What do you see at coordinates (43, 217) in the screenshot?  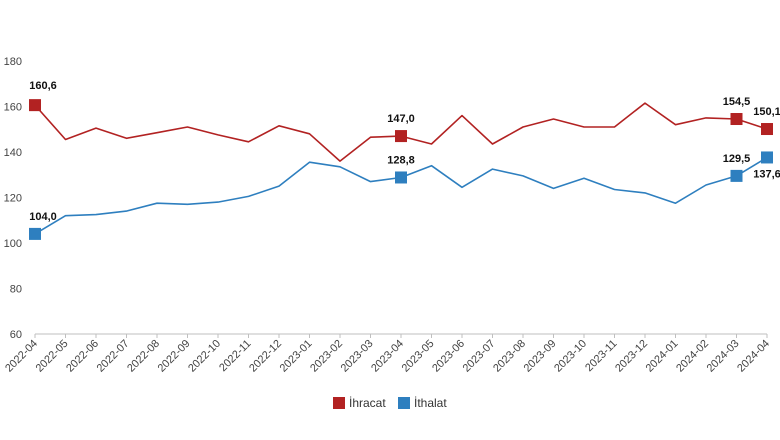 I see `data-label: 104,0` at bounding box center [43, 217].